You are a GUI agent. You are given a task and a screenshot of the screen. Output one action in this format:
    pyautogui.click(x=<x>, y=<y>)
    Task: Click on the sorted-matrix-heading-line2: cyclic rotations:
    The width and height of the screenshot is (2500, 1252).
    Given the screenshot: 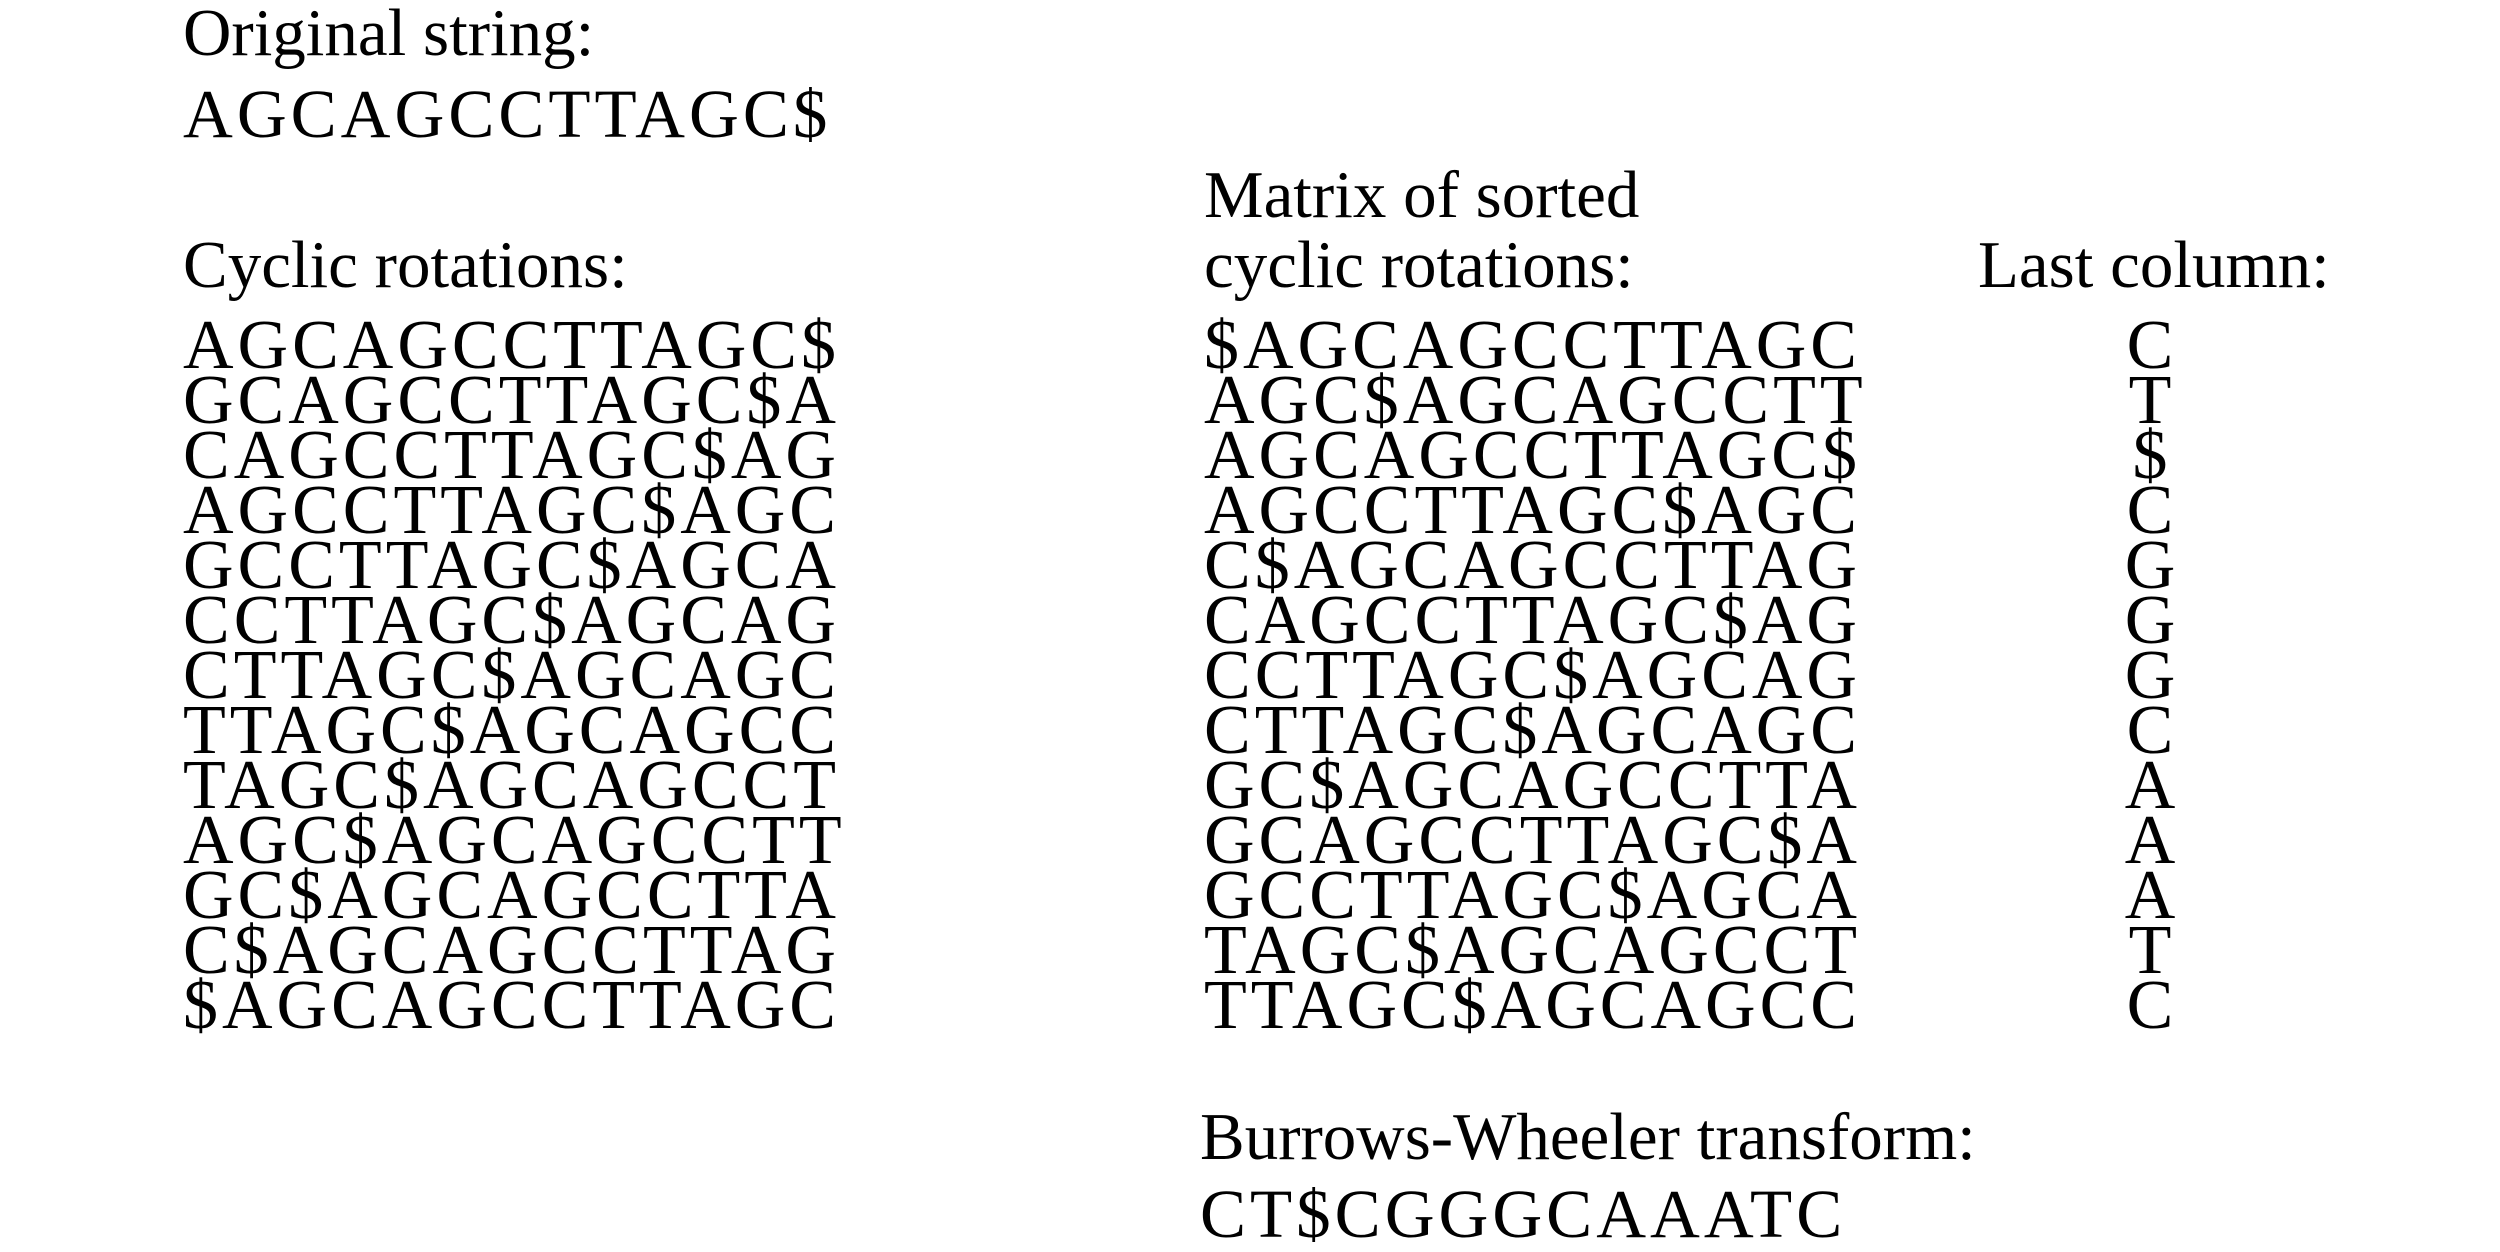 What is the action you would take?
    pyautogui.click(x=1419, y=265)
    